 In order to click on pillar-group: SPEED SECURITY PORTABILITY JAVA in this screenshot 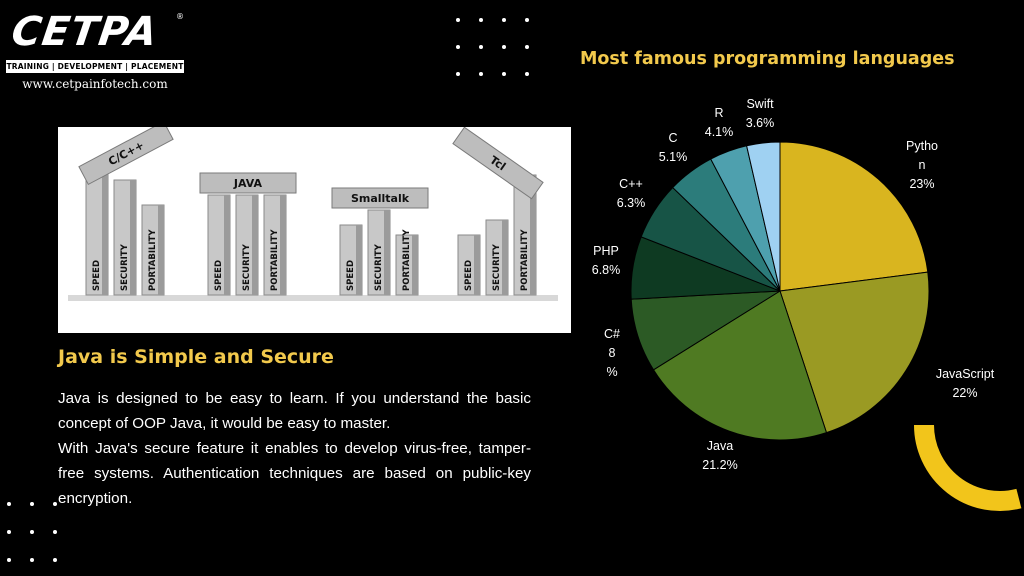, I will do `click(248, 234)`.